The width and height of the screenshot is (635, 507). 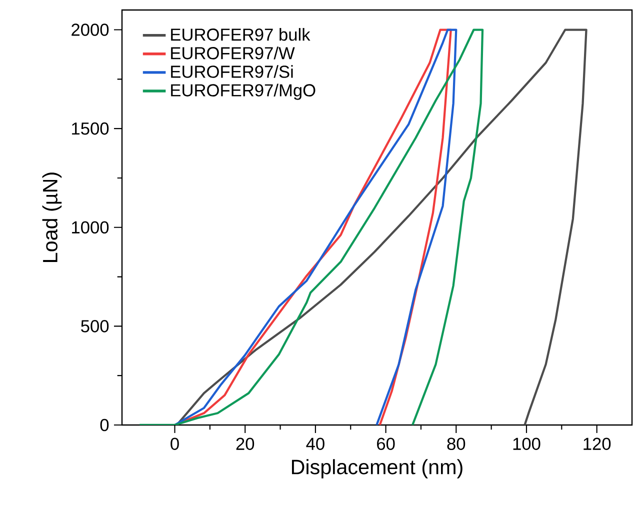 What do you see at coordinates (240, 34) in the screenshot?
I see `legend-label: EUROFER97 bulk` at bounding box center [240, 34].